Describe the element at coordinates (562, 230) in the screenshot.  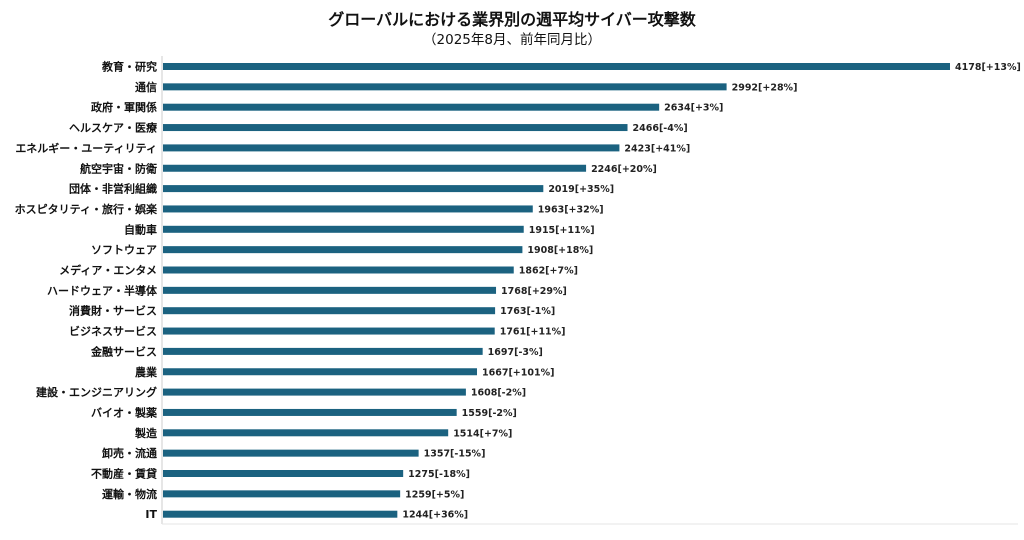
I see `value-label: 1915[+11%]` at that location.